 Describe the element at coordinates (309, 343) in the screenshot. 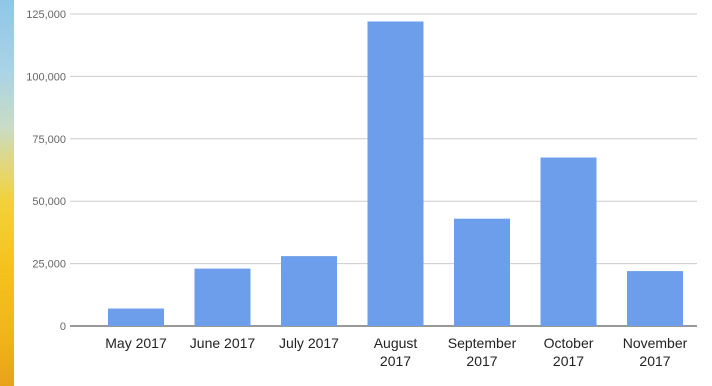

I see `x-category-label: July 2017` at that location.